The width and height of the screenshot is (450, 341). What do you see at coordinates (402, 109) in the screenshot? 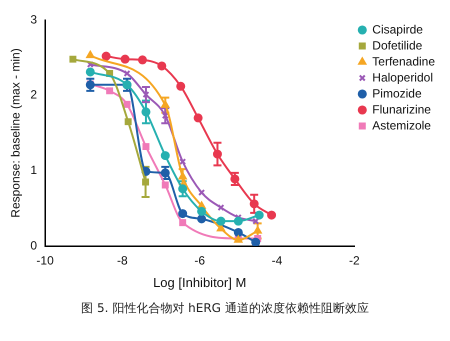
I see `legend-label: Flunarizine` at bounding box center [402, 109].